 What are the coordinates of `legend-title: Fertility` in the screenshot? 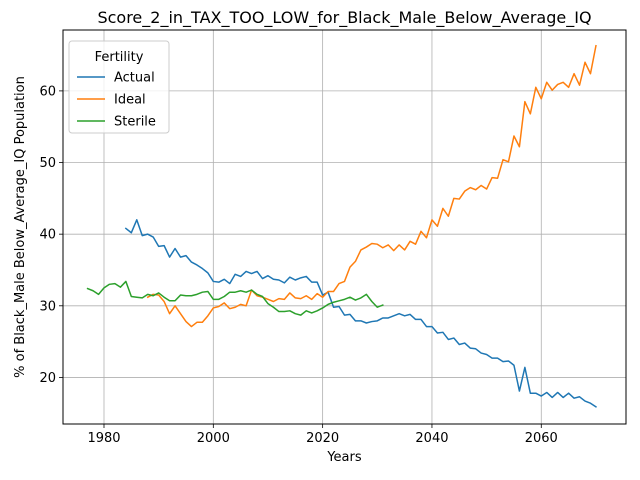 It's located at (119, 57).